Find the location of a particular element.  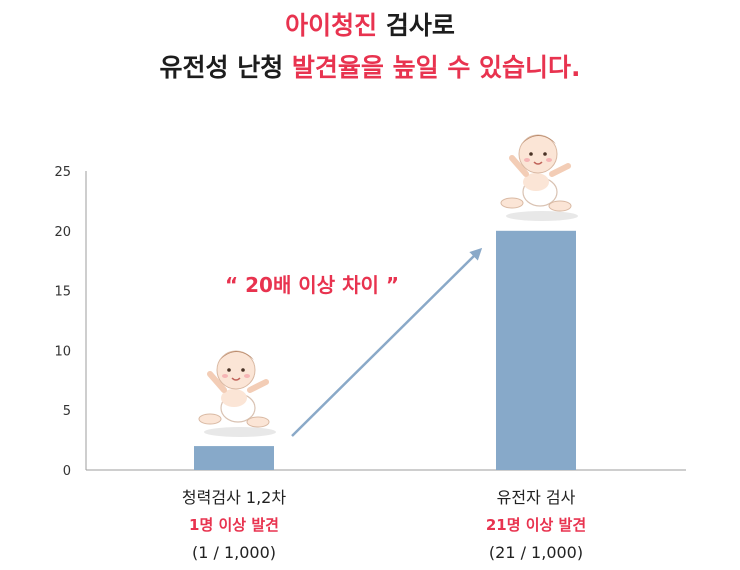

headline-text-2: 유전성 난청 is located at coordinates (225, 67).